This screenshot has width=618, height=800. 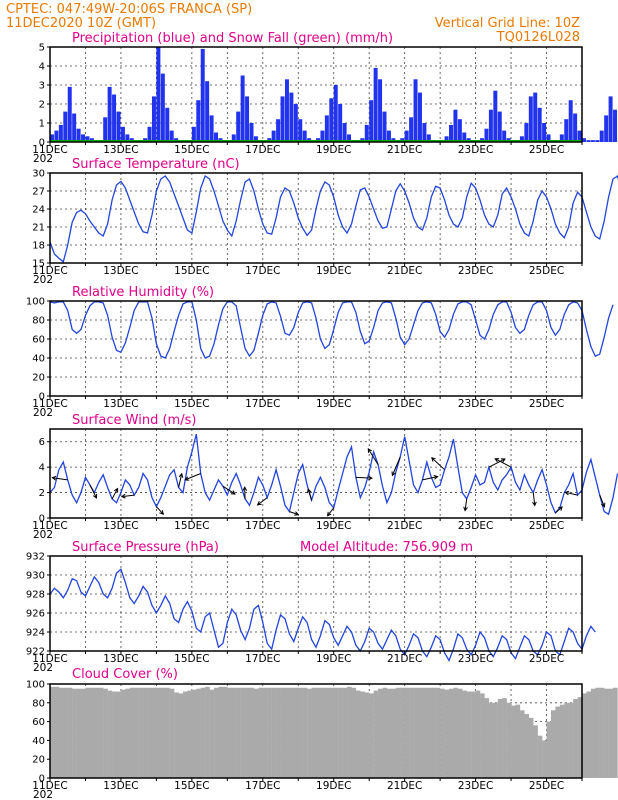 What do you see at coordinates (333, 474) in the screenshot?
I see `wind-series-line` at bounding box center [333, 474].